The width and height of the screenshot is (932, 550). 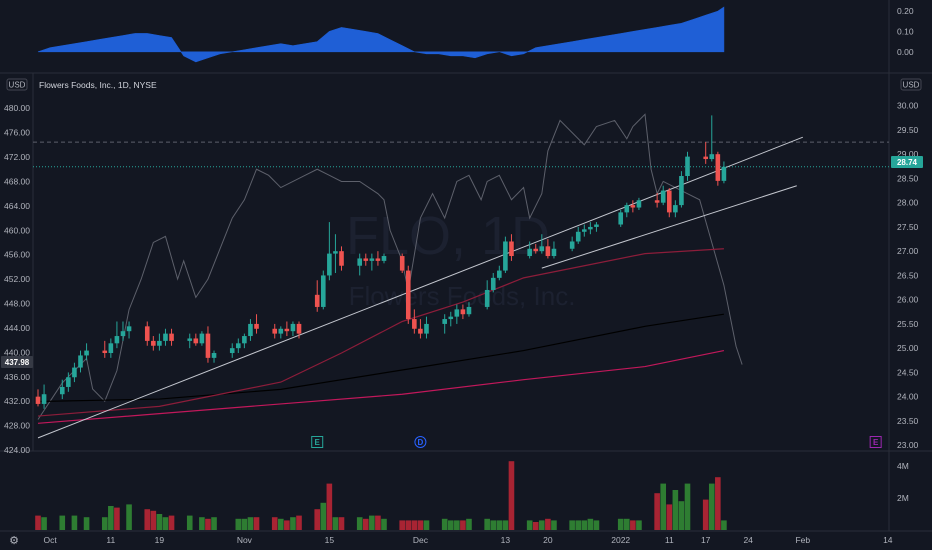 I want to click on horizontal-levels, so click(x=461, y=154).